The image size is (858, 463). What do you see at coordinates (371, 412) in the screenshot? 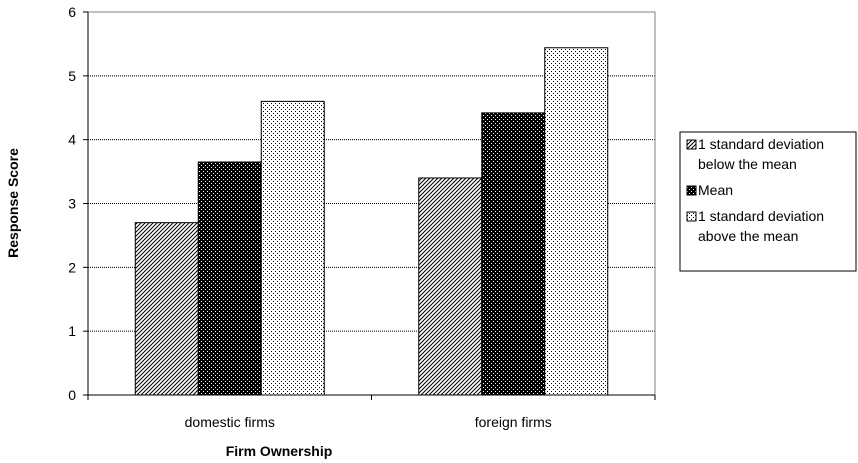
I see `x-axis: domestic firms foreign firms` at bounding box center [371, 412].